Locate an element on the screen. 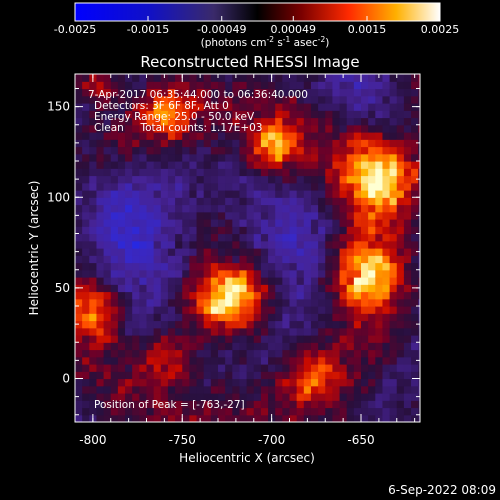 The image size is (500, 500). y-tick-label: 150 is located at coordinates (58, 107).